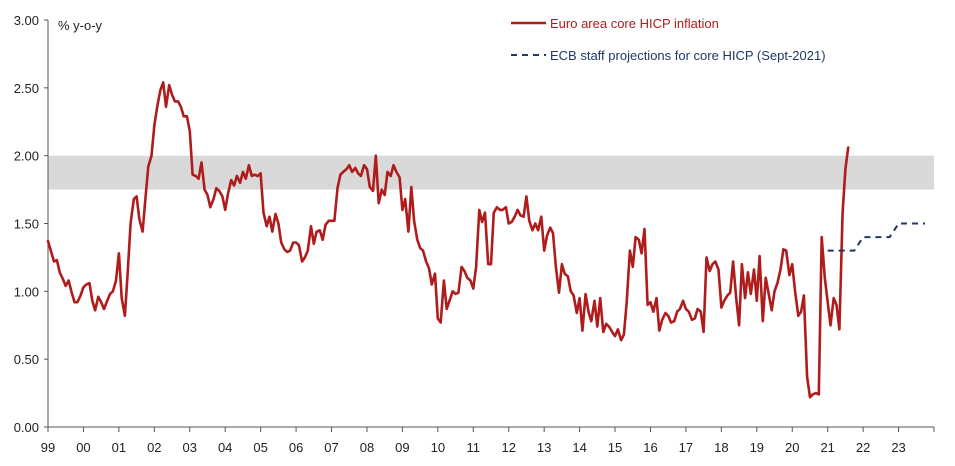  Describe the element at coordinates (579, 447) in the screenshot. I see `x-tick-label: 14` at that location.